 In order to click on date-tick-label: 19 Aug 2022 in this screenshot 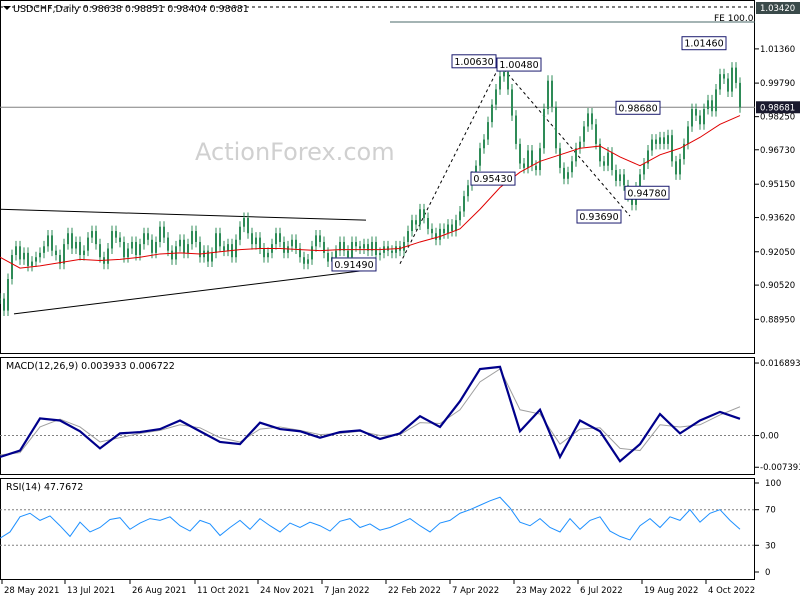, I will do `click(671, 591)`.